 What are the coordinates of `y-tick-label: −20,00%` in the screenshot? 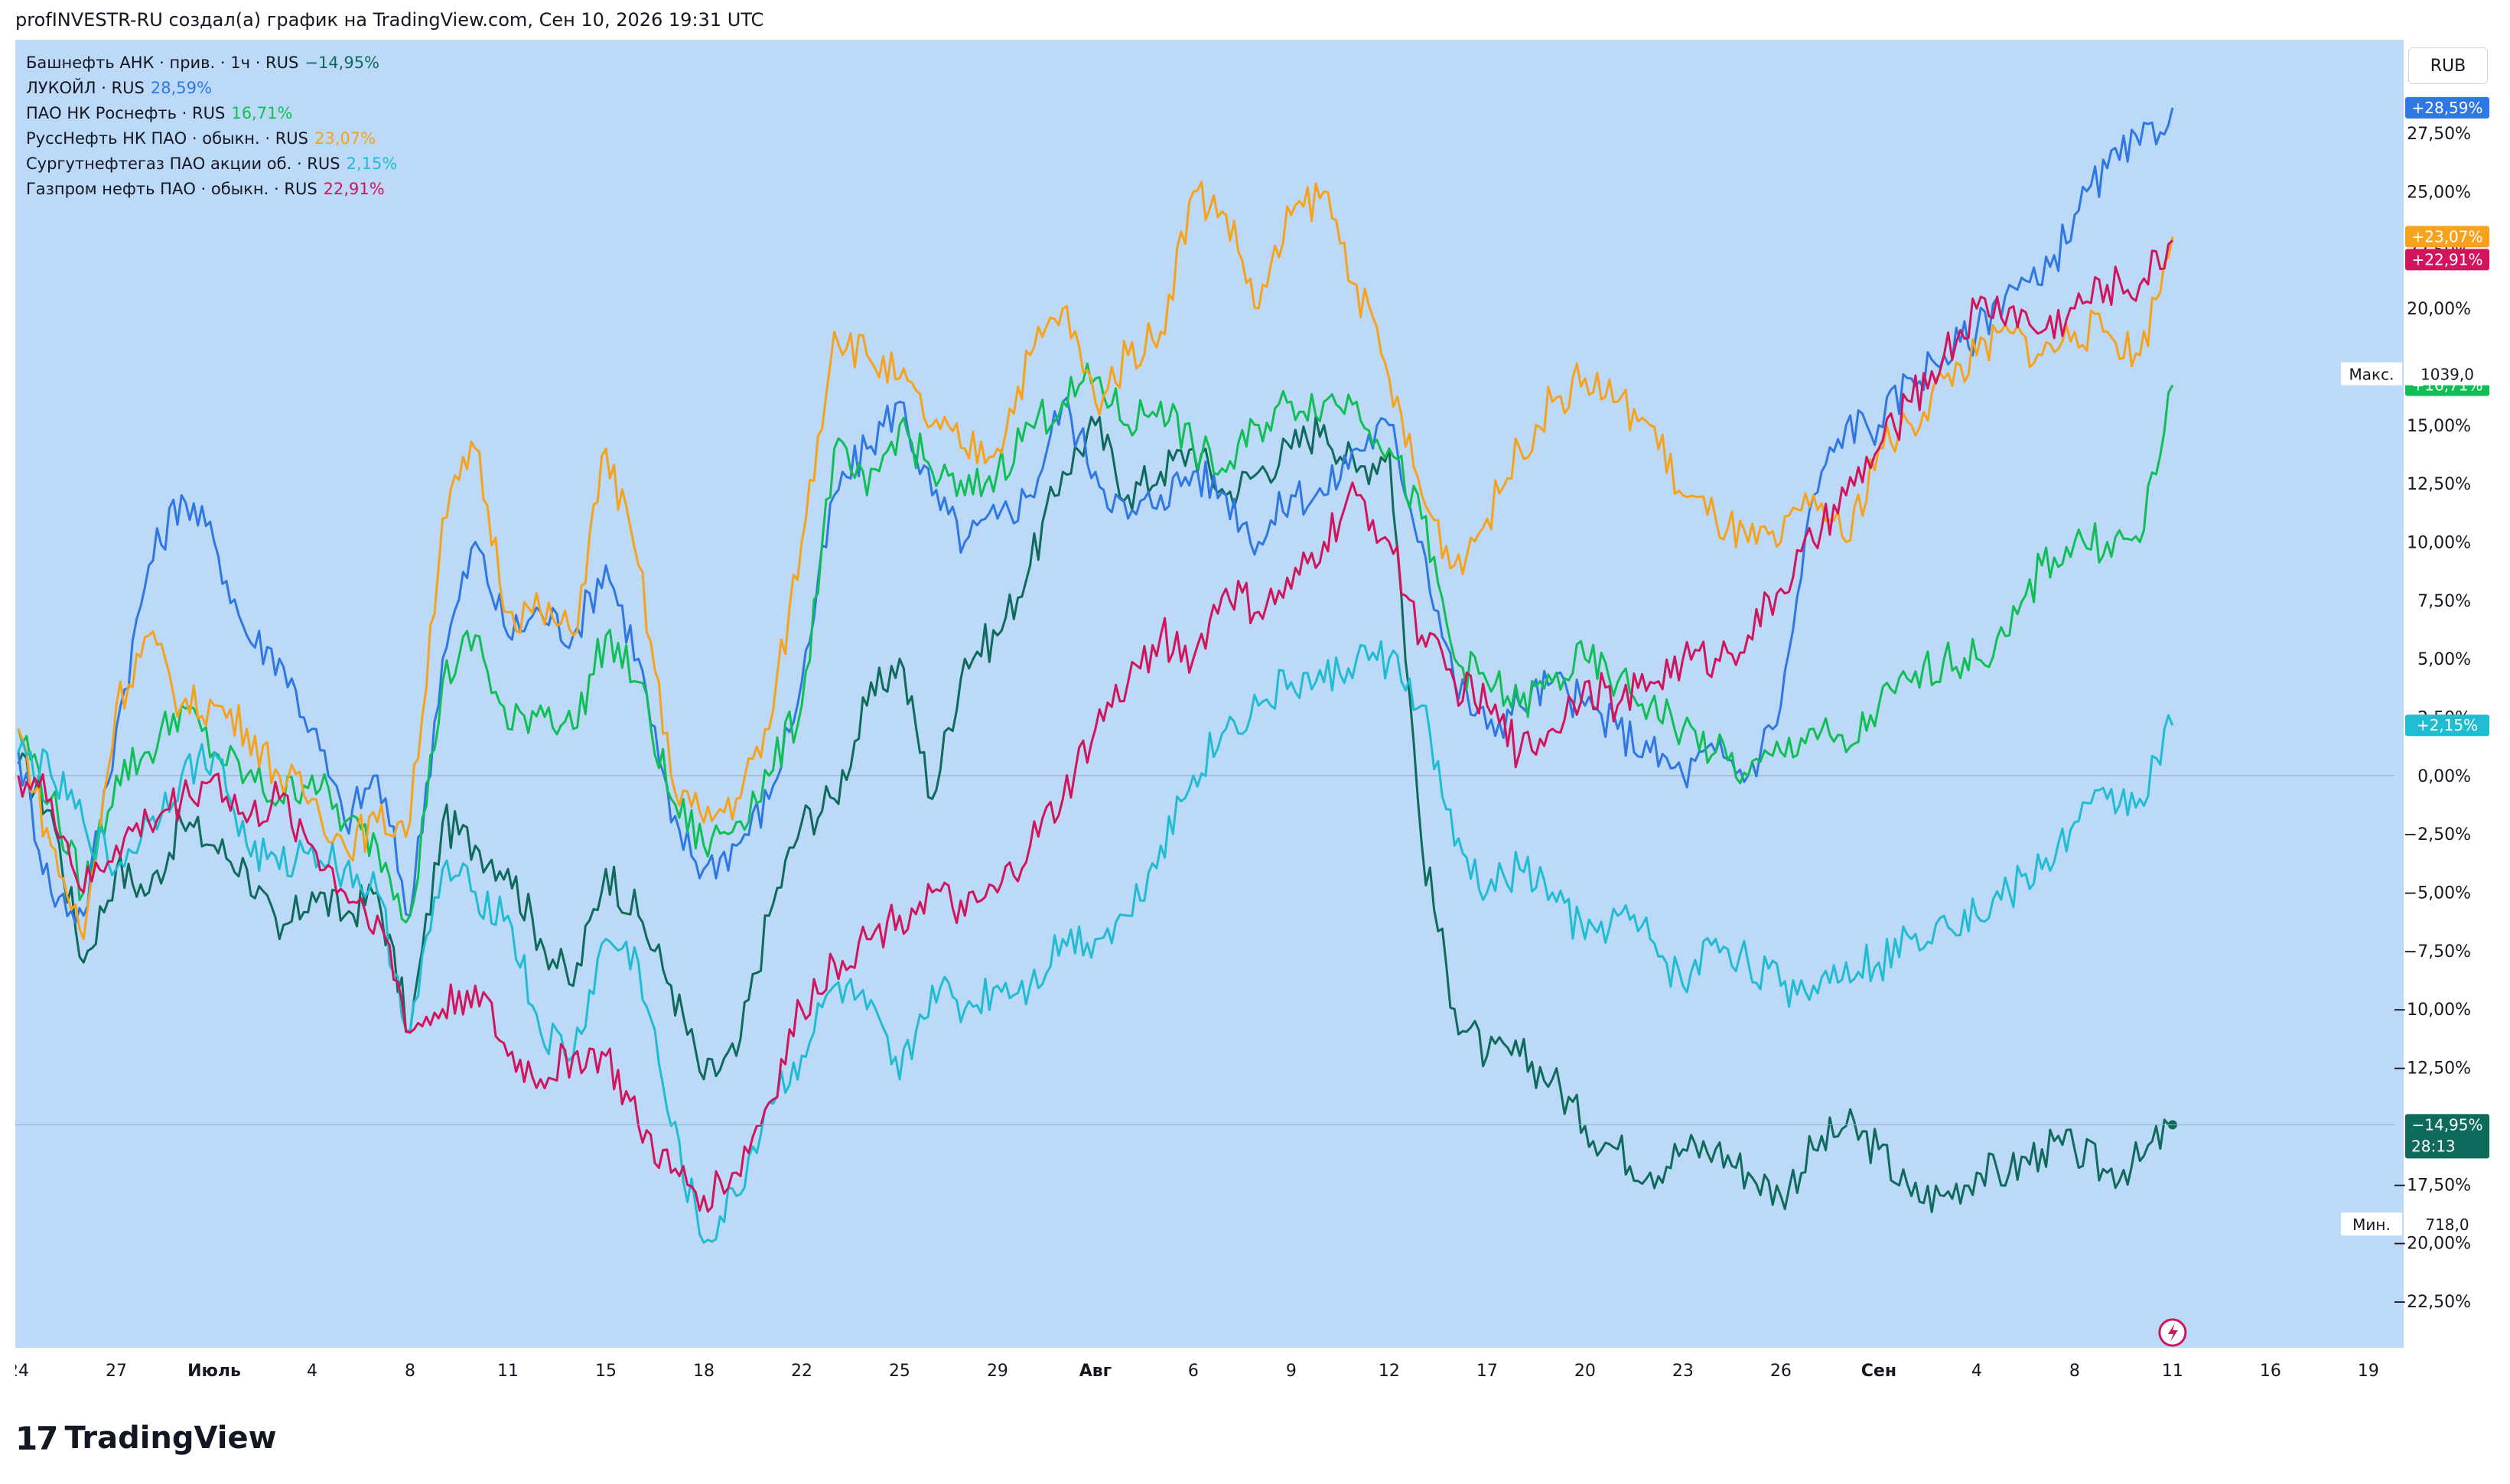 It's located at (2432, 1244).